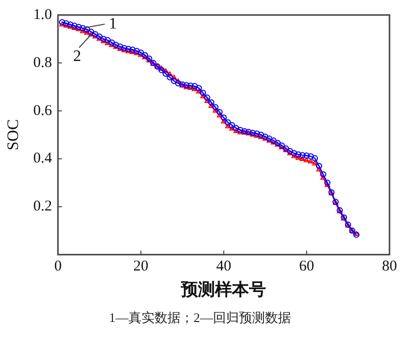  What do you see at coordinates (42, 206) in the screenshot?
I see `y-tick-label: 0.2` at bounding box center [42, 206].